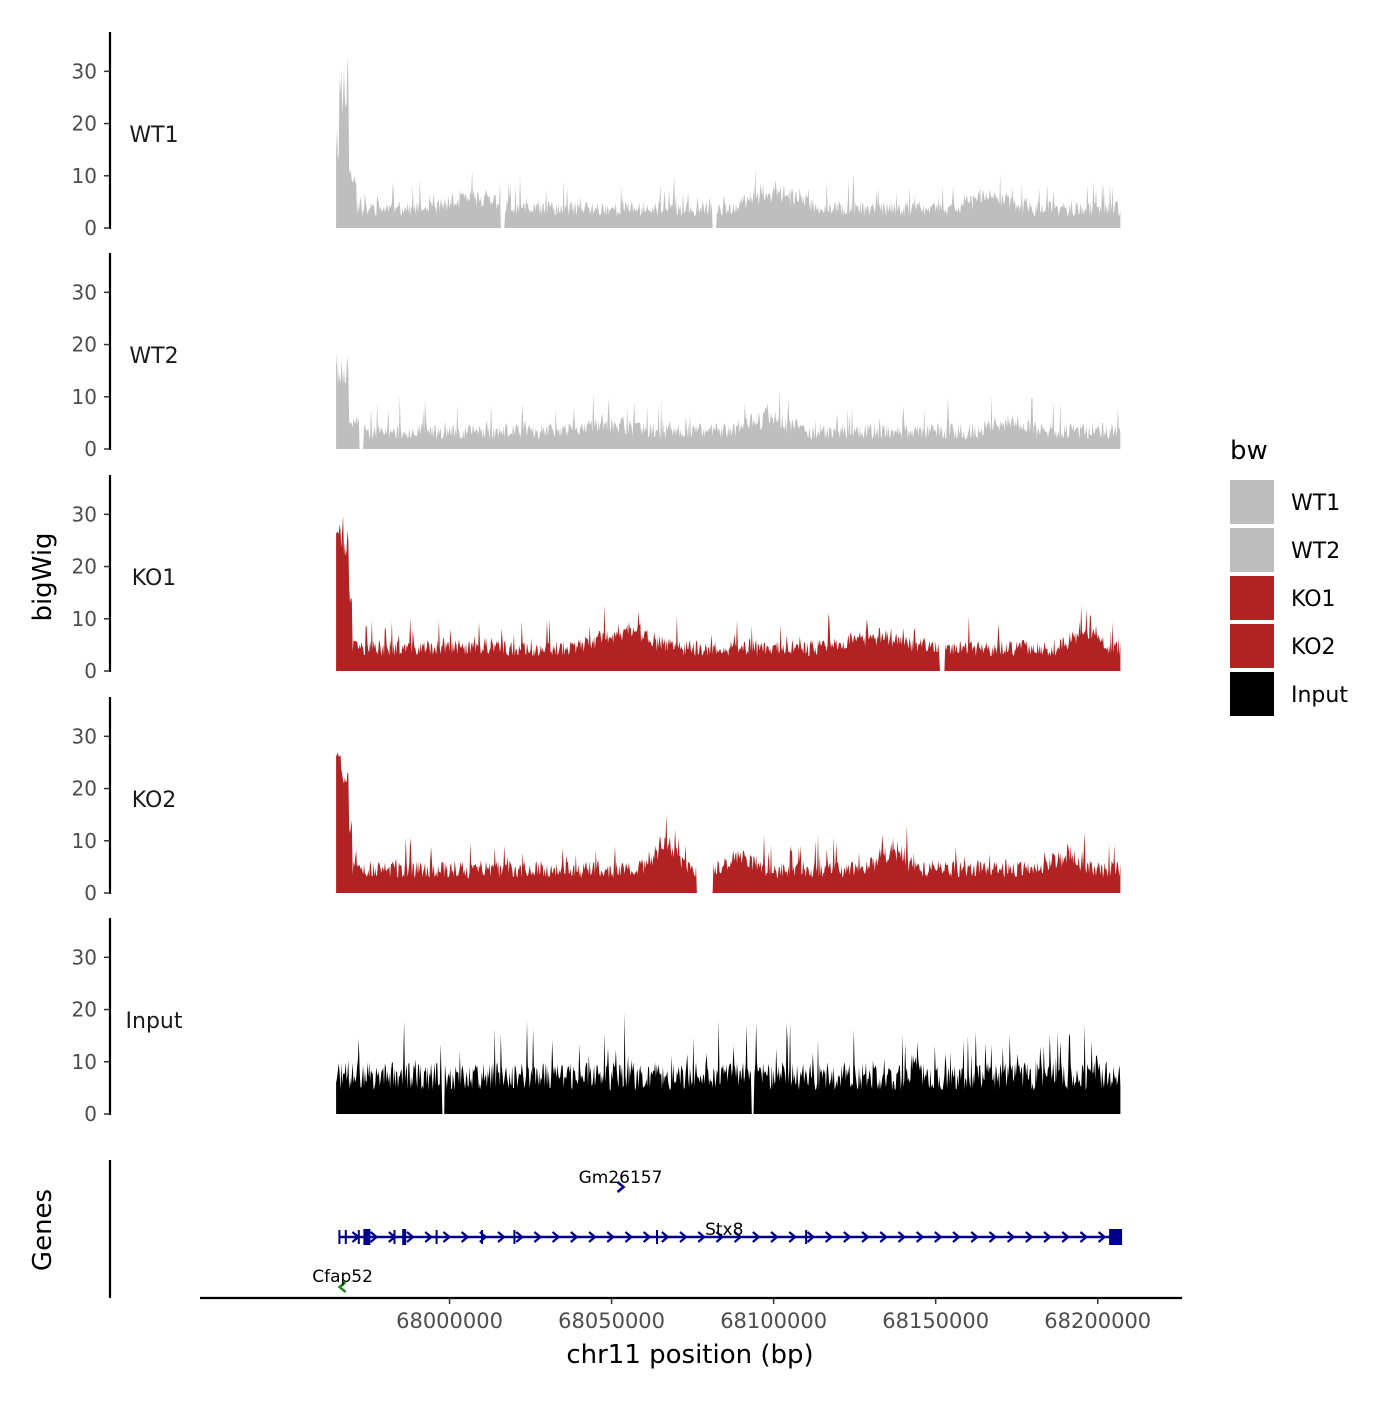 The width and height of the screenshot is (1400, 1404). I want to click on genes-layer: Stx8 Gm26157 Cfap52, so click(615, 1229).